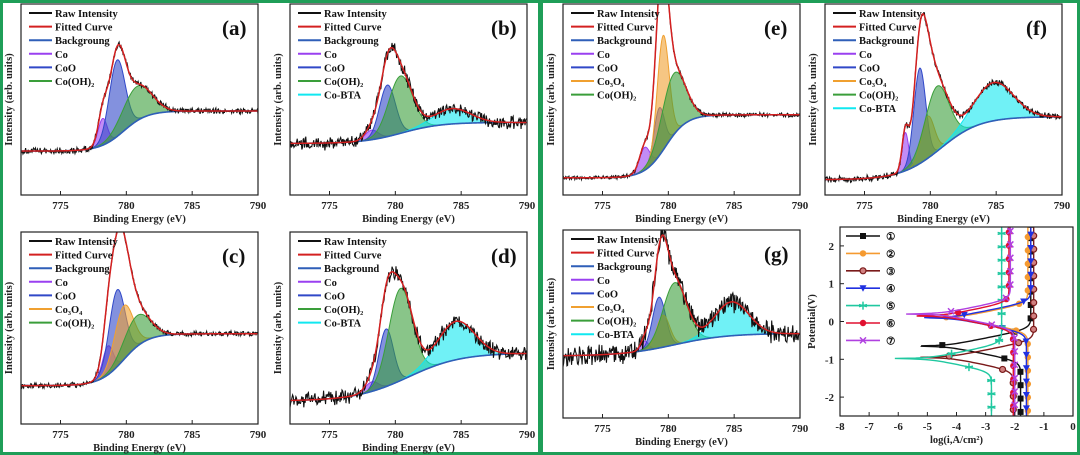  What do you see at coordinates (82, 269) in the screenshot?
I see `legend-label: Backgroung` at bounding box center [82, 269].